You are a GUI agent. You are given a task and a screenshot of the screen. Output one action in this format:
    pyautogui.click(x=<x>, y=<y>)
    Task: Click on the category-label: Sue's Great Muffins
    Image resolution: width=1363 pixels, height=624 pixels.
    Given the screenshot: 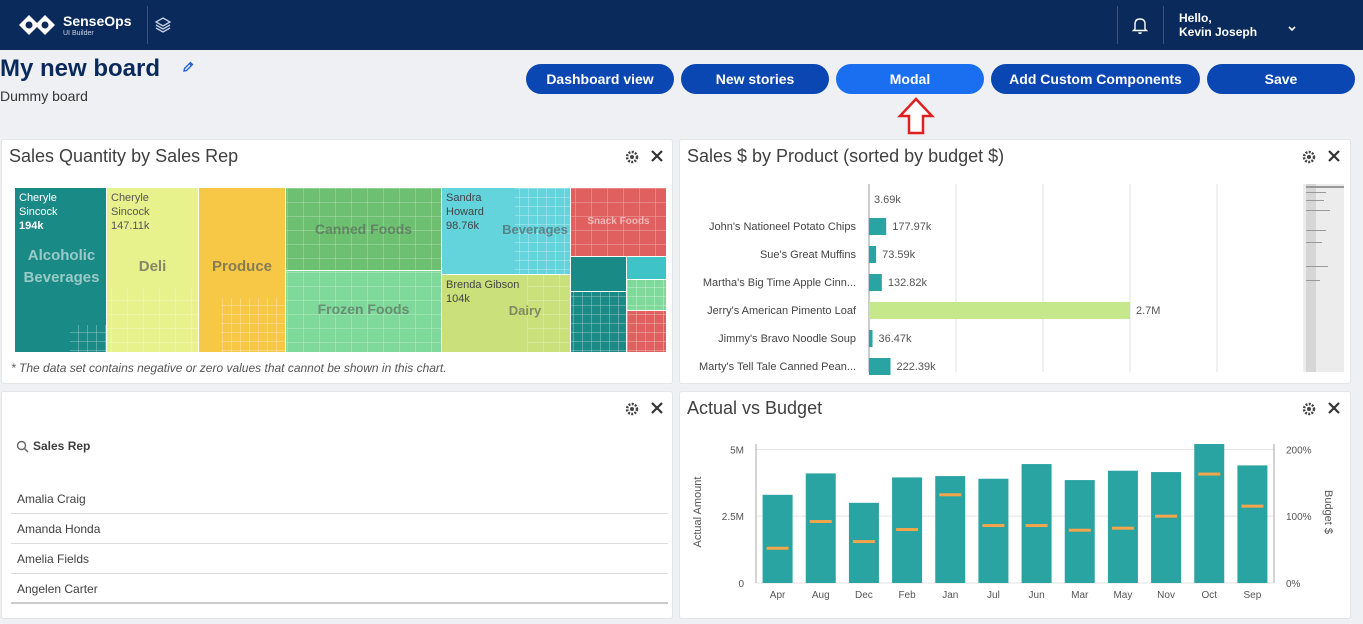 What is the action you would take?
    pyautogui.click(x=808, y=255)
    